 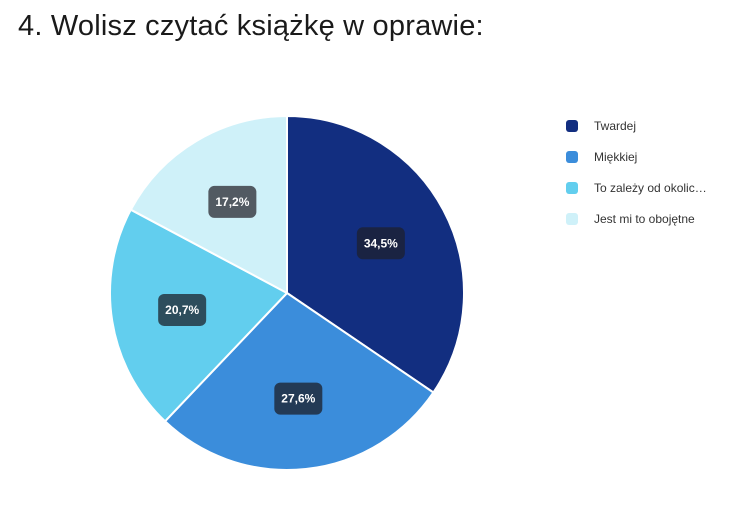 I want to click on legend-swatch-obojetne, so click(x=572, y=218).